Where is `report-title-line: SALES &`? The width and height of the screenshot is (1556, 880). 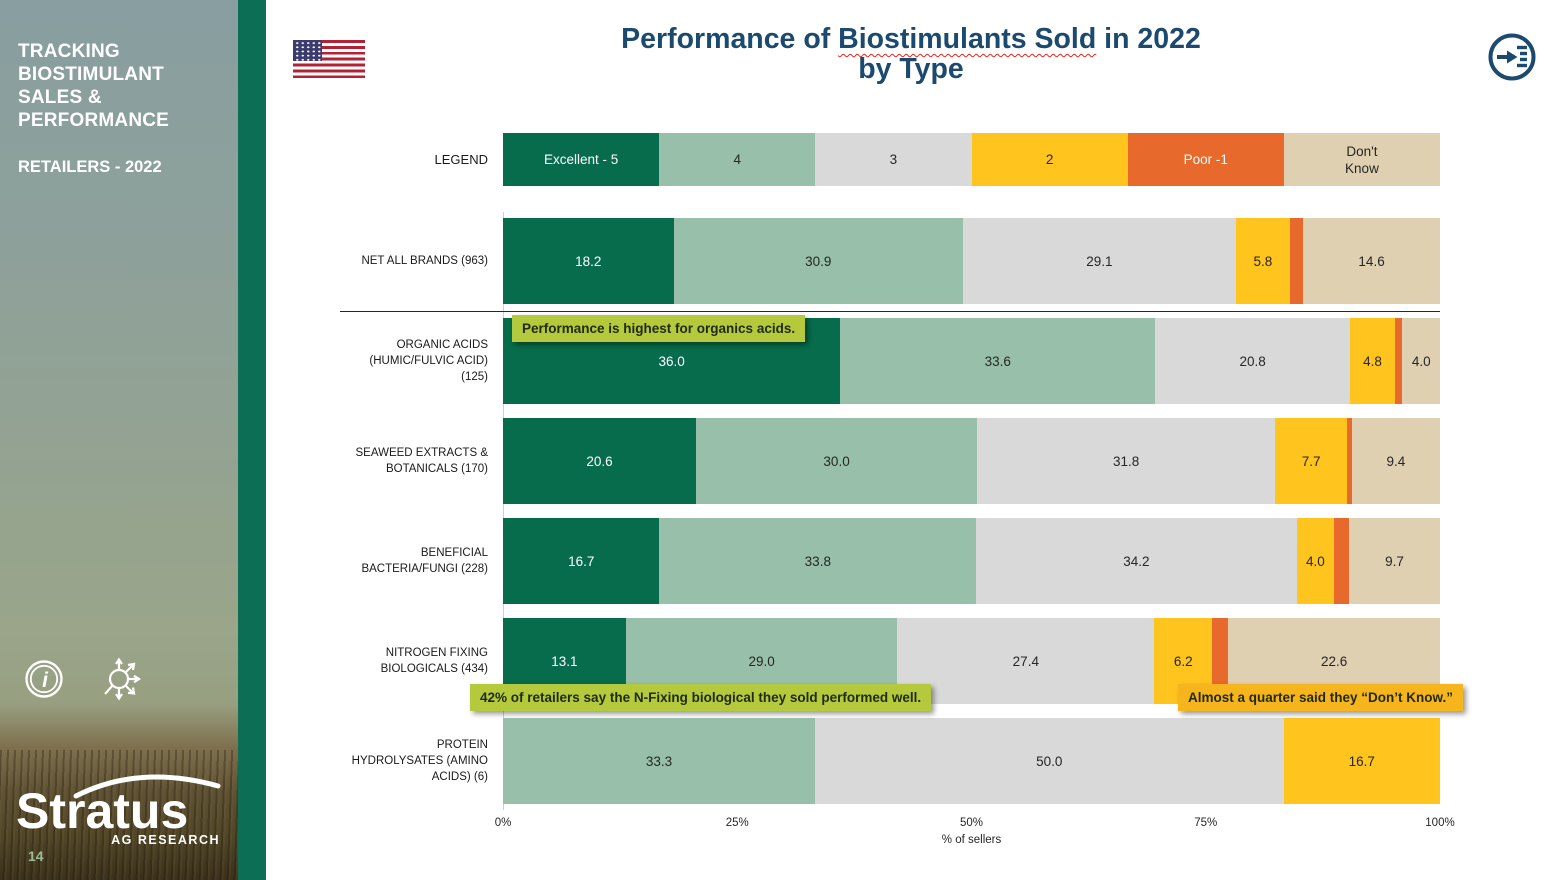 report-title-line: SALES & is located at coordinates (60, 97).